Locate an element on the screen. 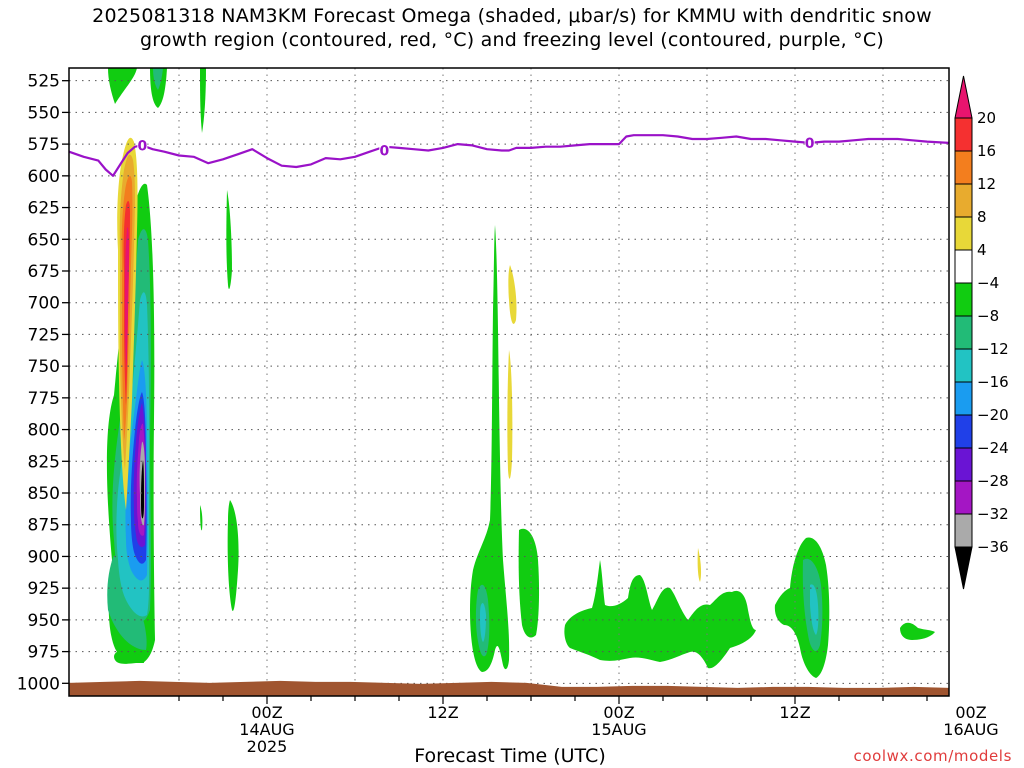  colorbar-tick-label: 12 is located at coordinates (986, 184).